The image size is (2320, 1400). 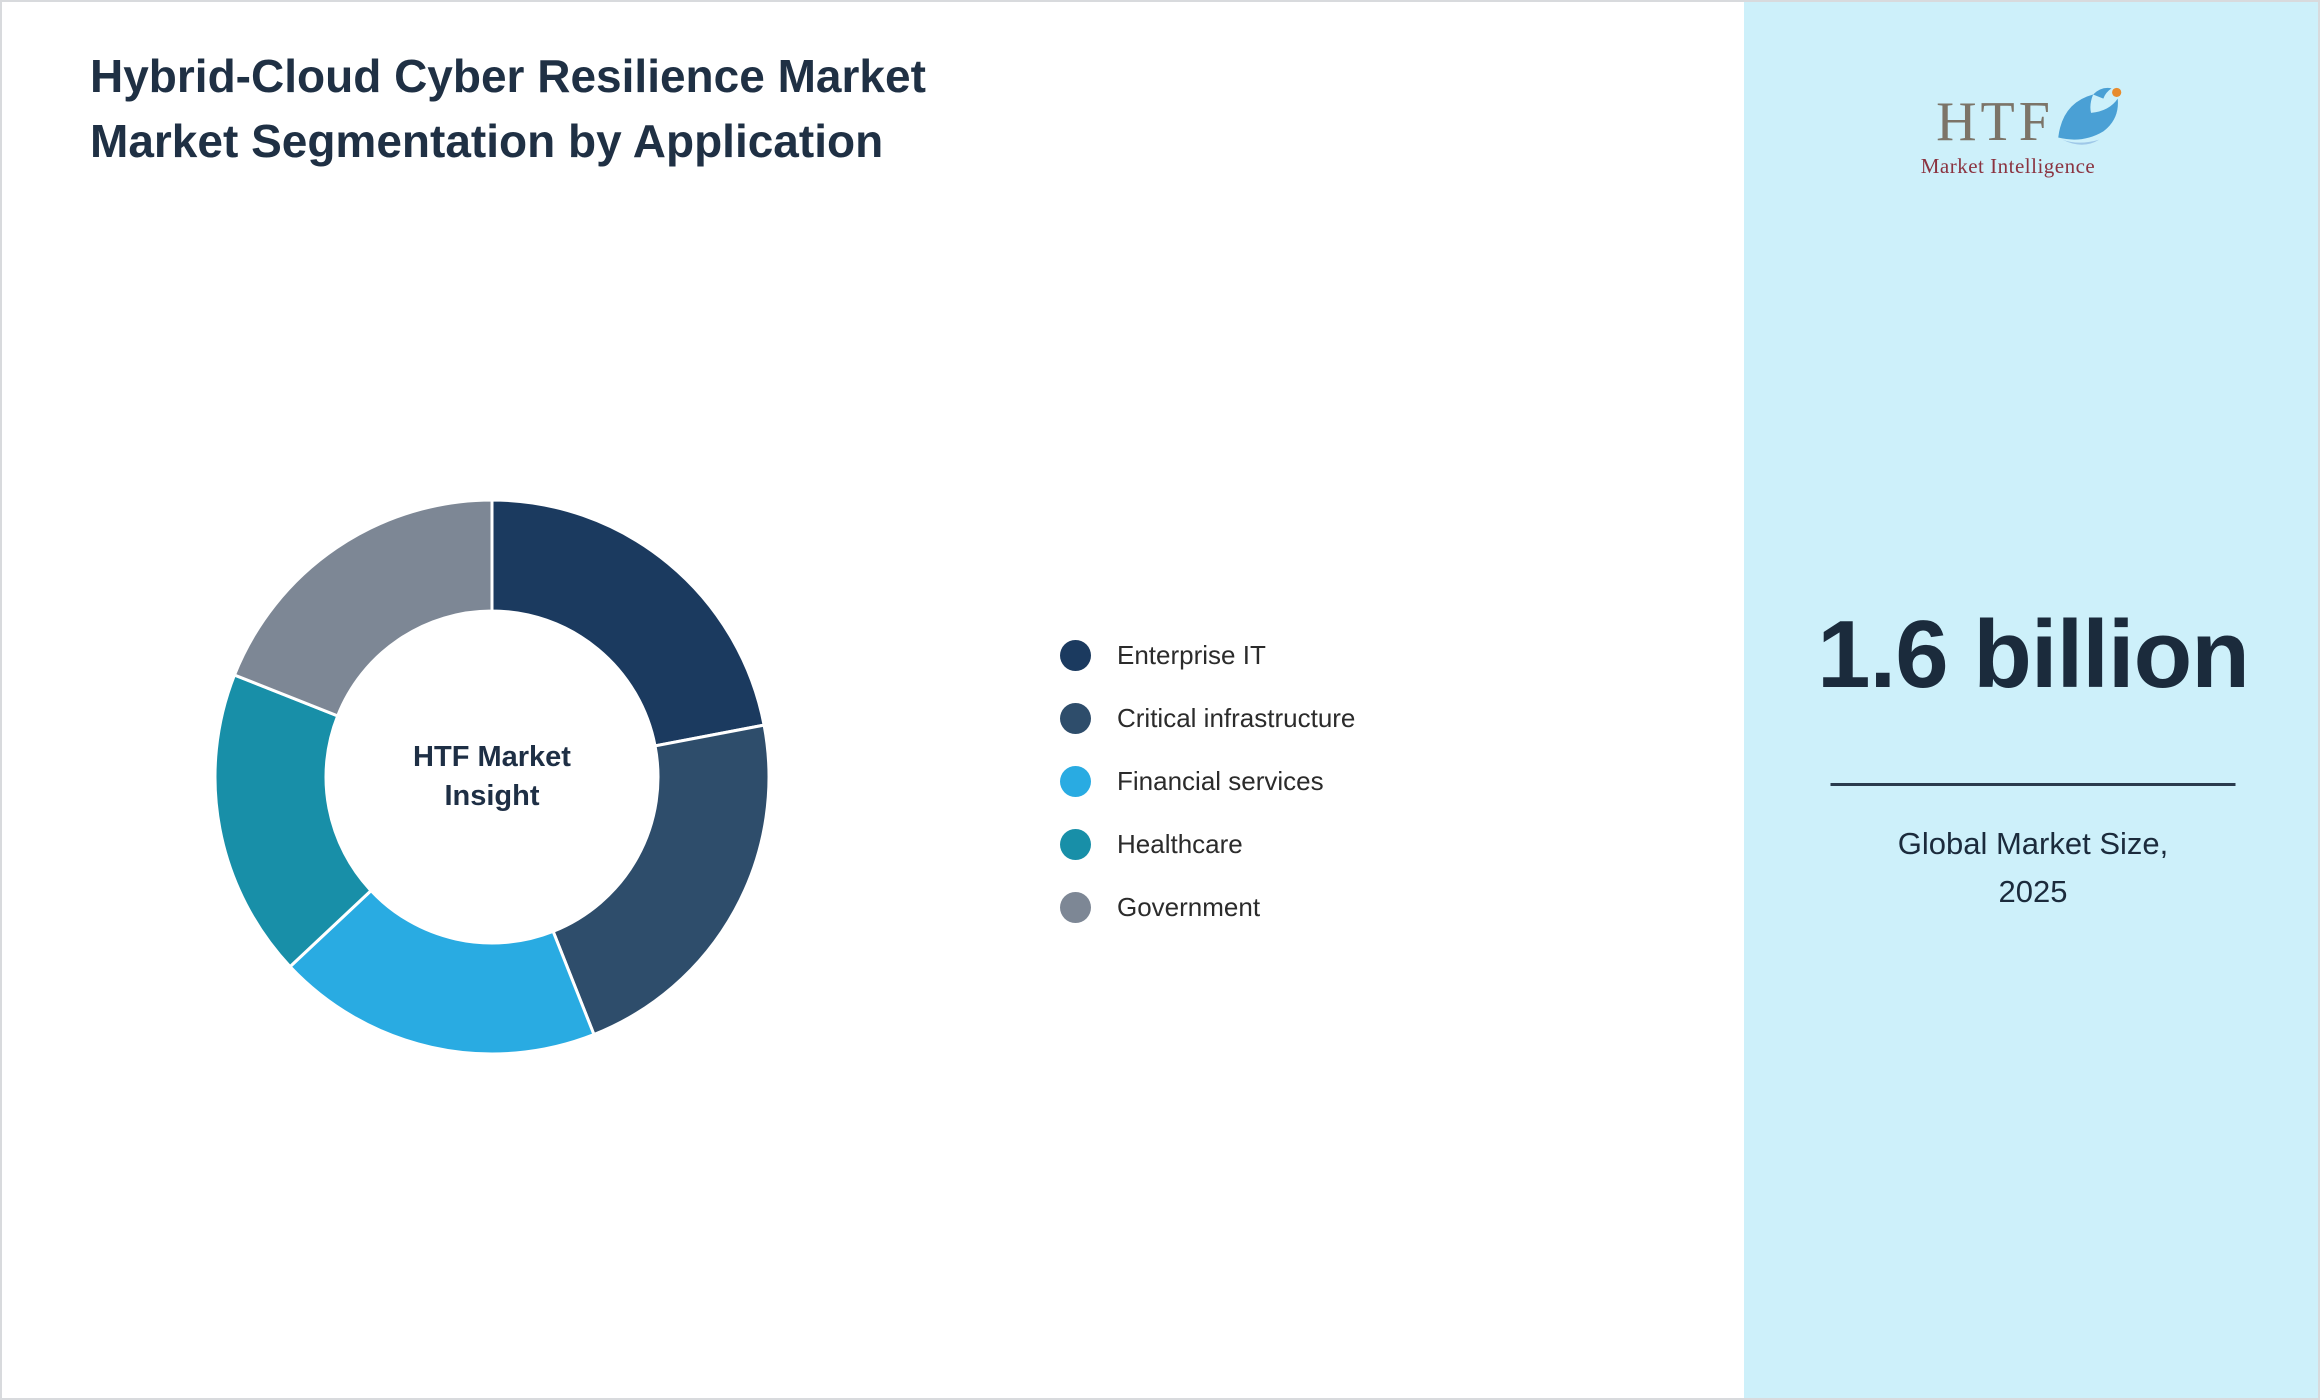 I want to click on donut-chart: HTF Market Insight, so click(x=492, y=777).